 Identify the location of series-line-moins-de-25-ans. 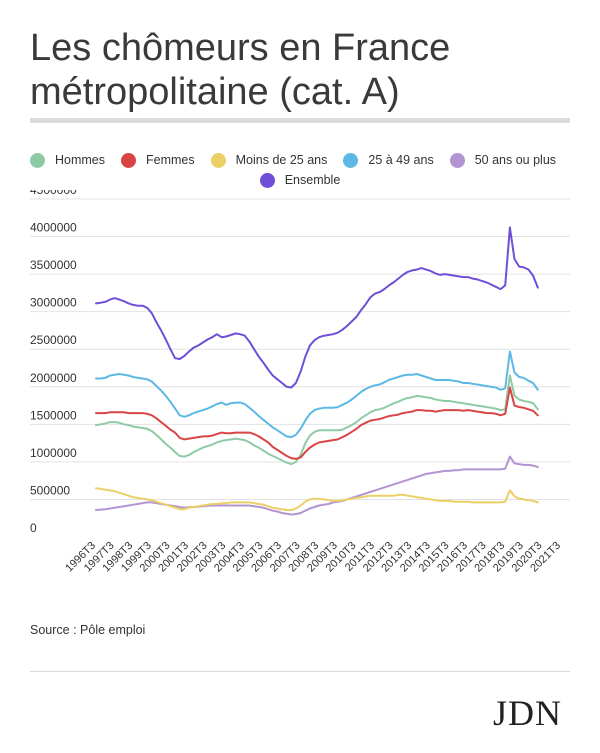
(317, 499).